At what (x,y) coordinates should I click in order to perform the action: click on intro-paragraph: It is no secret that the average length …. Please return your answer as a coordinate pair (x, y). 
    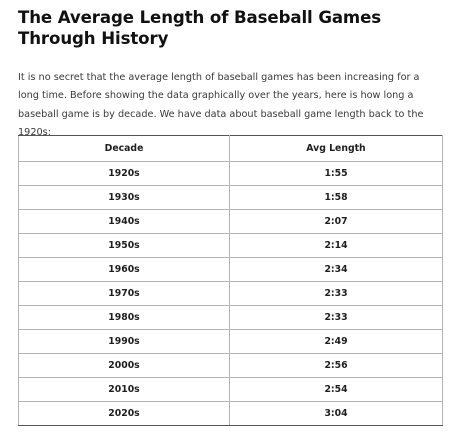
    Looking at the image, I should click on (221, 105).